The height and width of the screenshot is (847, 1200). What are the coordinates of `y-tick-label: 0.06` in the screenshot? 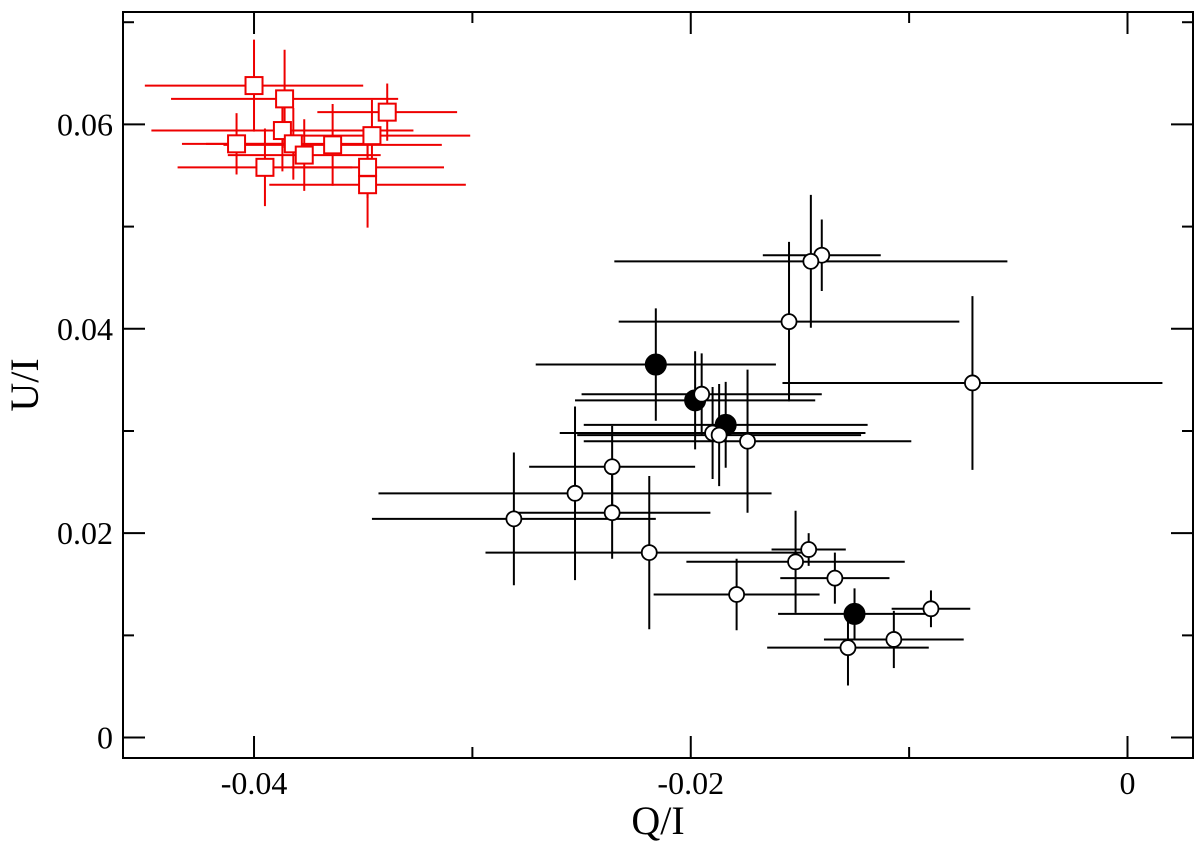 It's located at (85, 124).